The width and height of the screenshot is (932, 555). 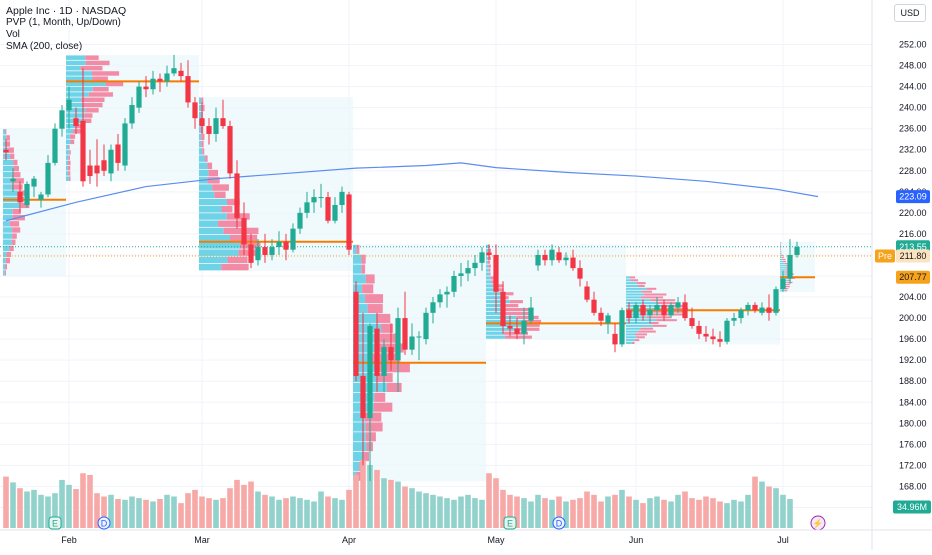 What do you see at coordinates (913, 486) in the screenshot?
I see `price-tick-label: 168.00` at bounding box center [913, 486].